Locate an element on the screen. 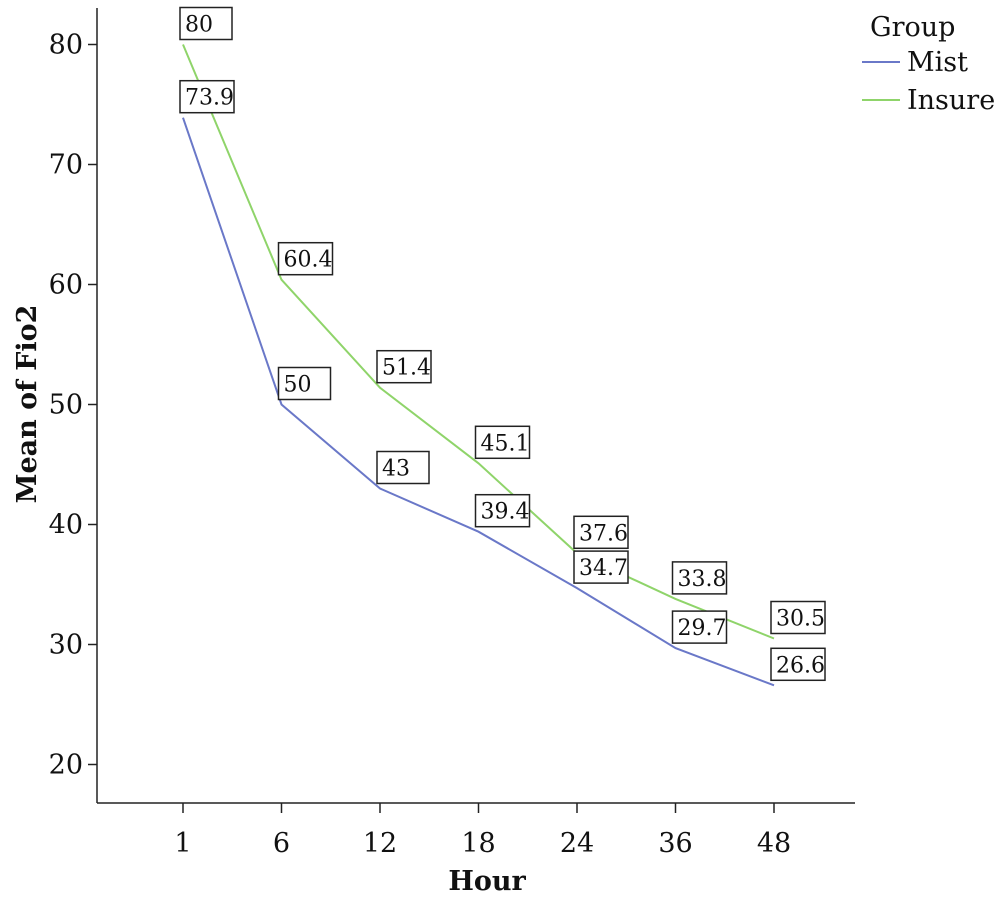 This screenshot has height=898, width=1000. legend: Group Mist Insure is located at coordinates (928, 64).